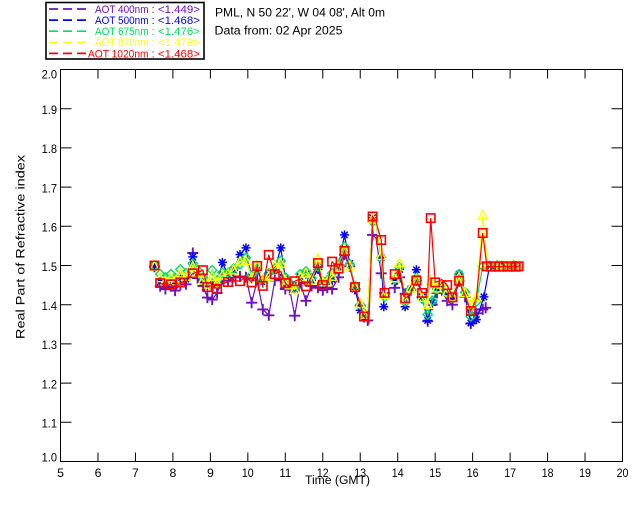 The height and width of the screenshot is (512, 640). Describe the element at coordinates (548, 473) in the screenshot. I see `svg-text: 18` at that location.